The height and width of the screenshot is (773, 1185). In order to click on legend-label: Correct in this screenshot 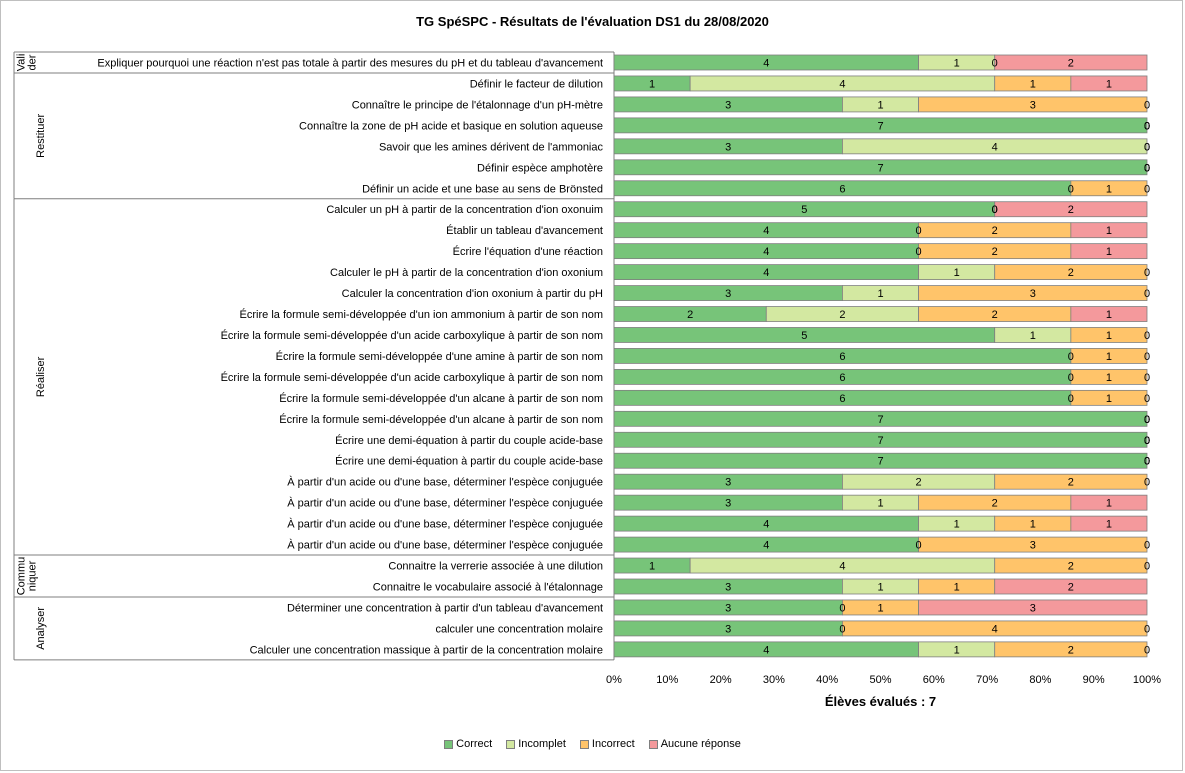, I will do `click(474, 744)`.